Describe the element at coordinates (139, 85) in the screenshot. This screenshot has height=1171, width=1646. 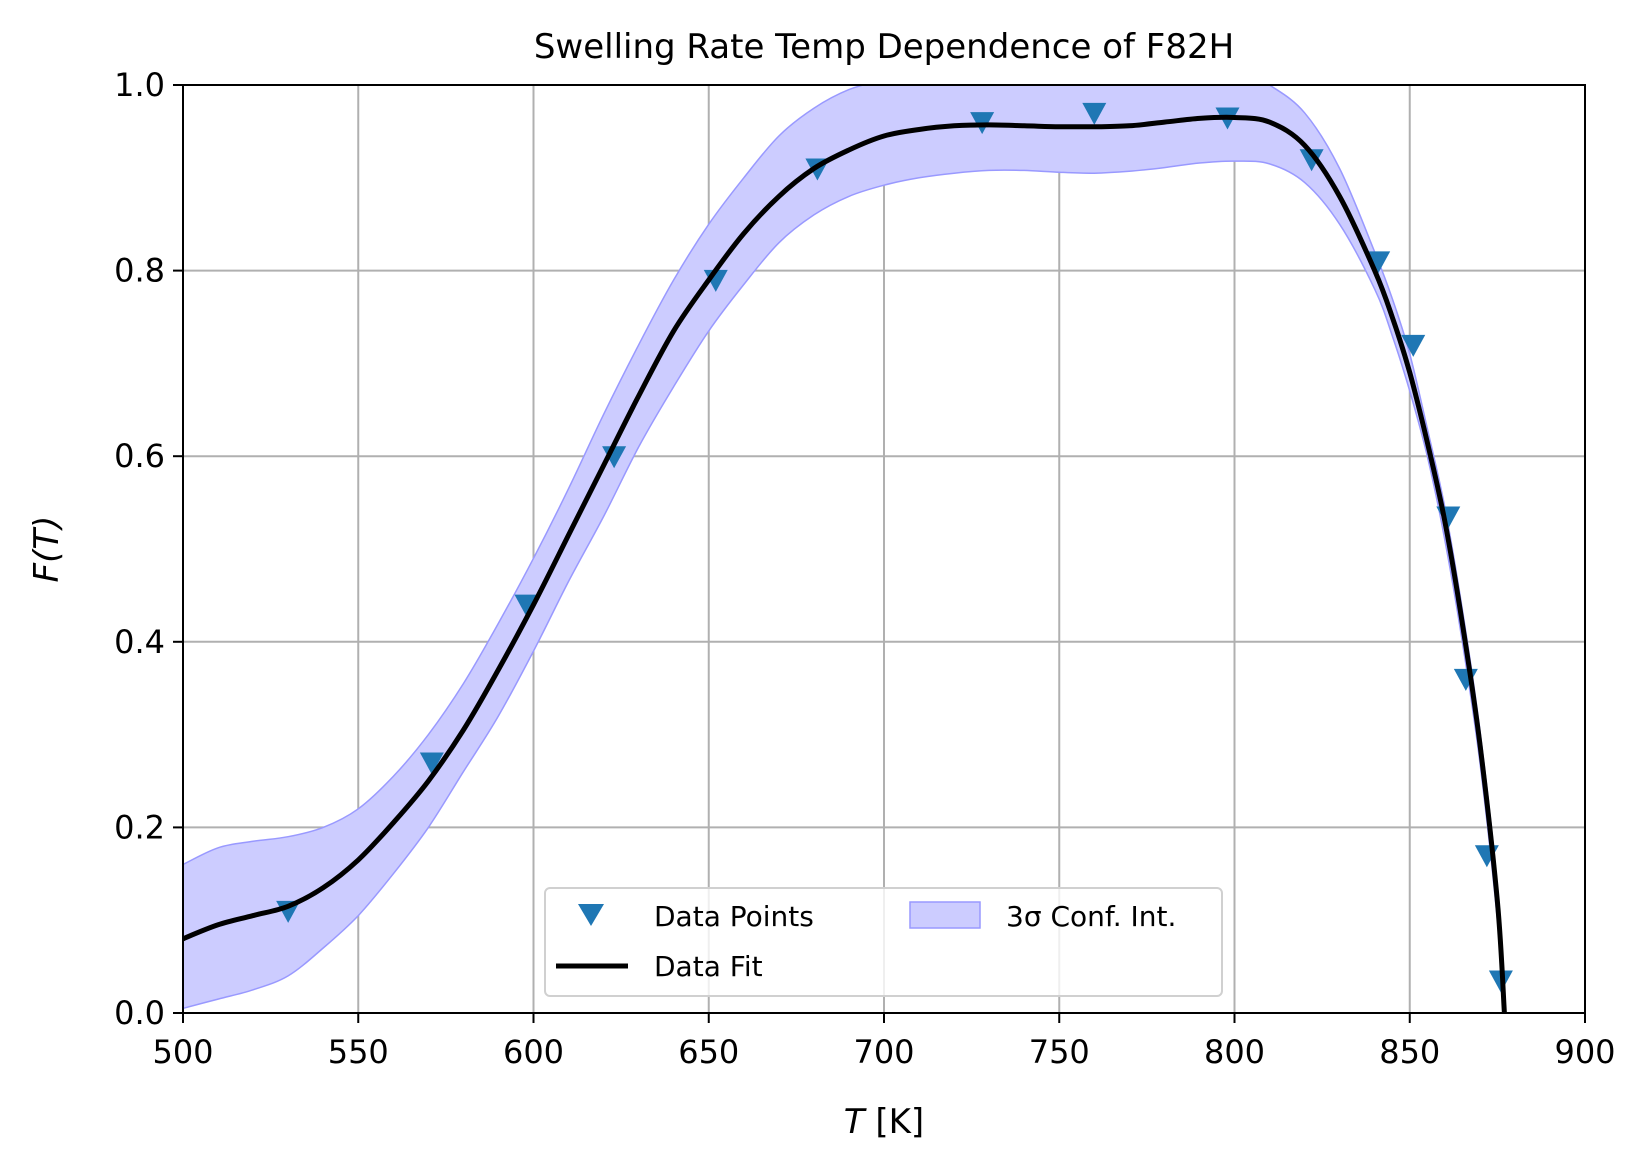
I see `y-tick-label: 1.0` at that location.